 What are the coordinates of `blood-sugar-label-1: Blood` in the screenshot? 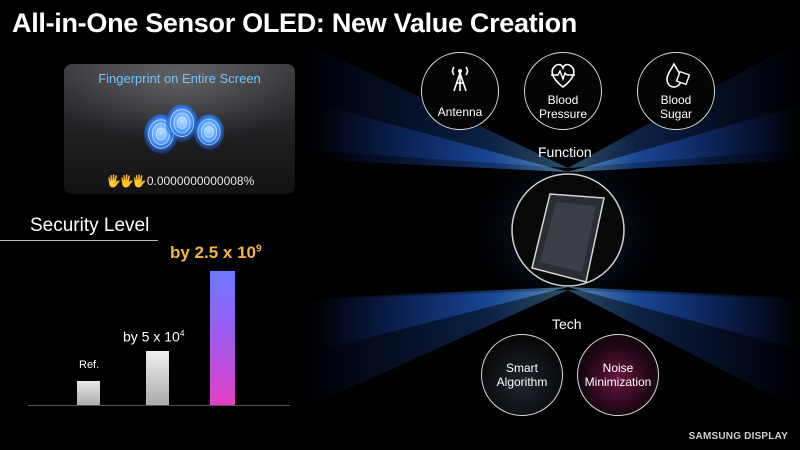 It's located at (676, 100).